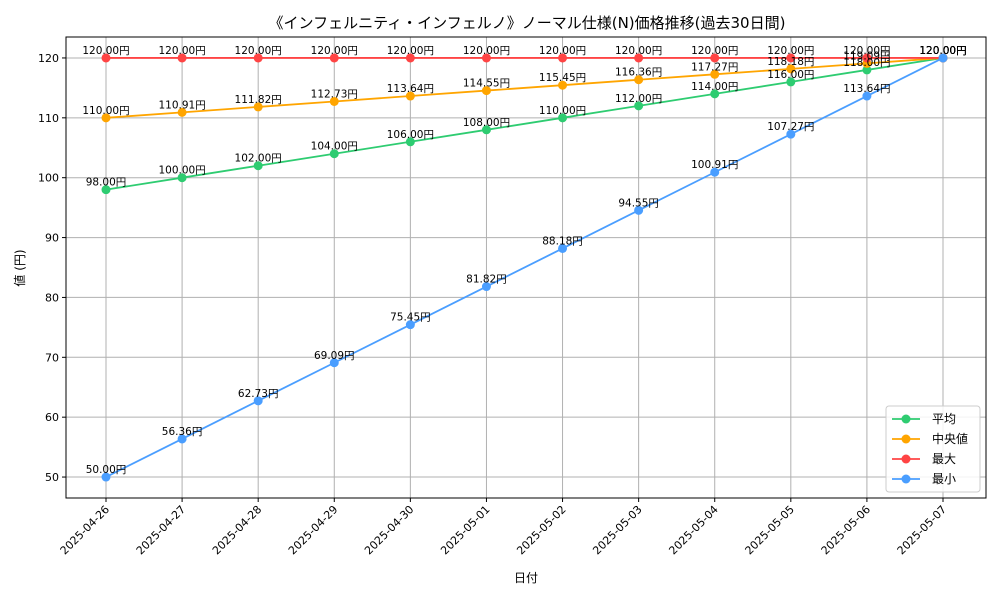 The width and height of the screenshot is (1000, 600). I want to click on data-label: 50.00円, so click(106, 470).